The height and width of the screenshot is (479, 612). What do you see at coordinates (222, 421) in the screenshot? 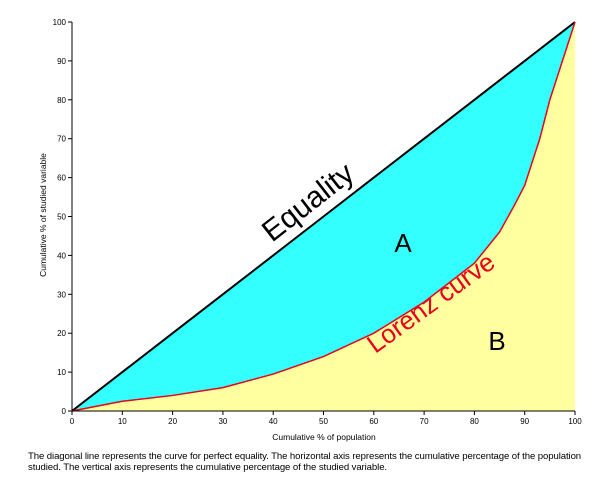
I see `x-tick-label: 30` at bounding box center [222, 421].